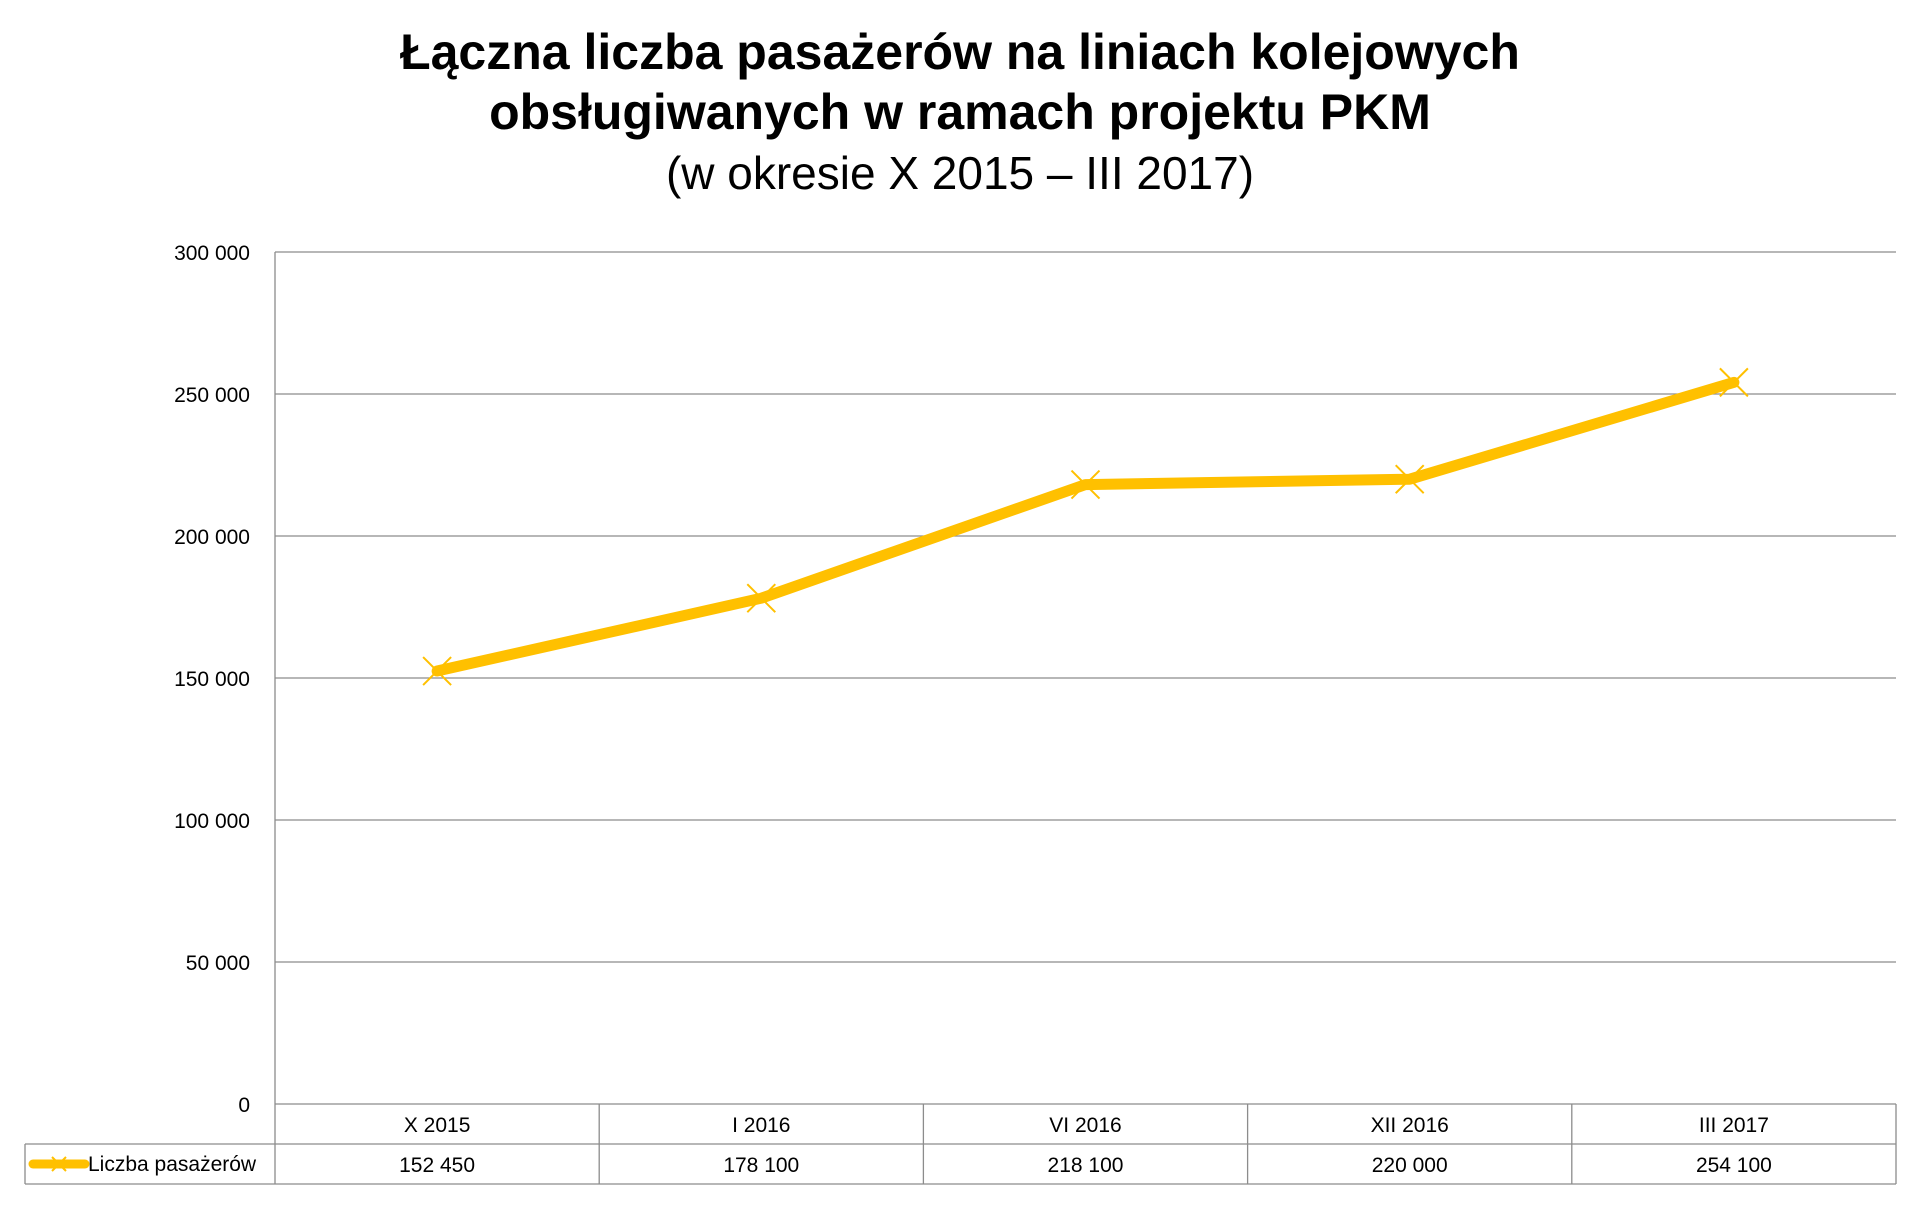 The image size is (1920, 1208). What do you see at coordinates (212, 537) in the screenshot?
I see `y-tick-label: 200 000` at bounding box center [212, 537].